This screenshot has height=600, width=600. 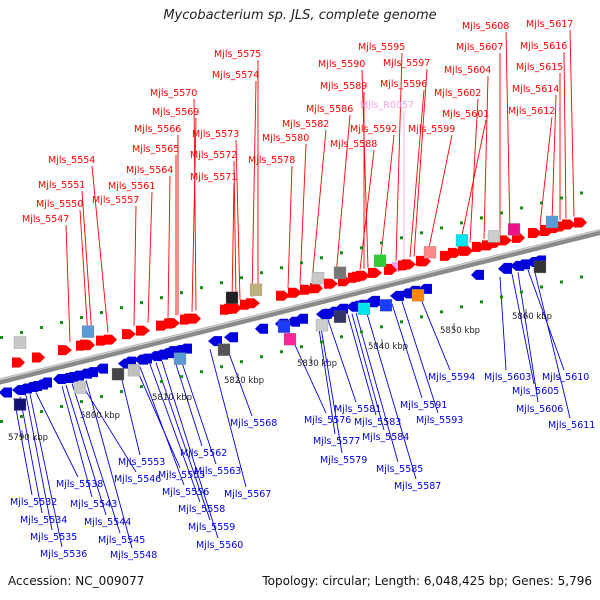 I want to click on gene-label-forward: Mjls_5578, so click(x=271, y=160).